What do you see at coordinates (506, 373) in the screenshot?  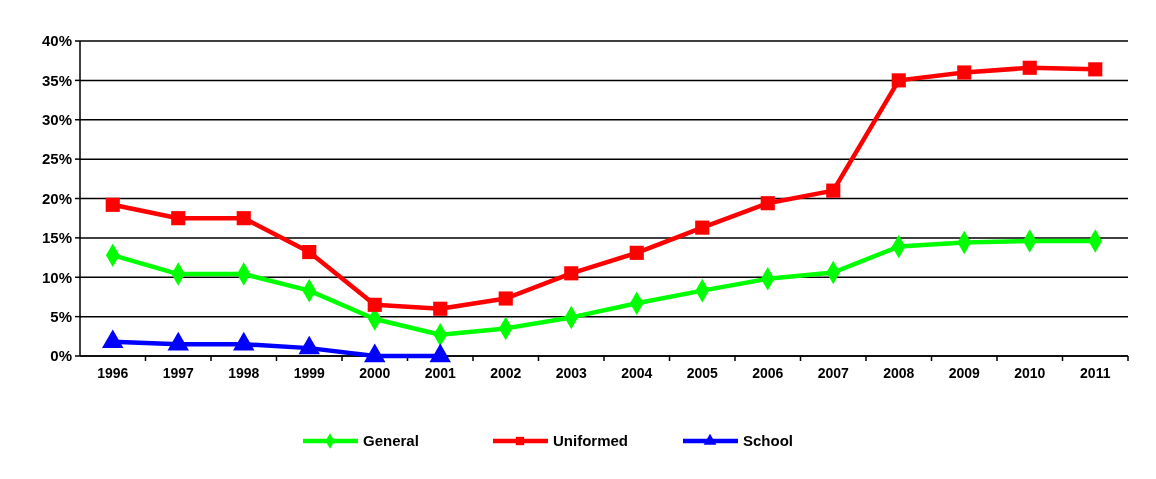 I see `x-tick-label: 2002` at bounding box center [506, 373].